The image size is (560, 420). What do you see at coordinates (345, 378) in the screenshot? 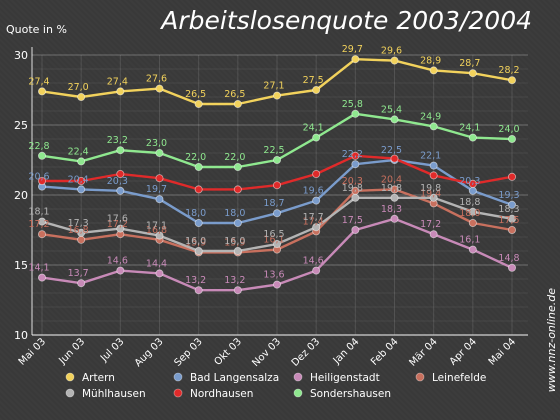
I see `legend-label: Heiligenstadt` at bounding box center [345, 378].